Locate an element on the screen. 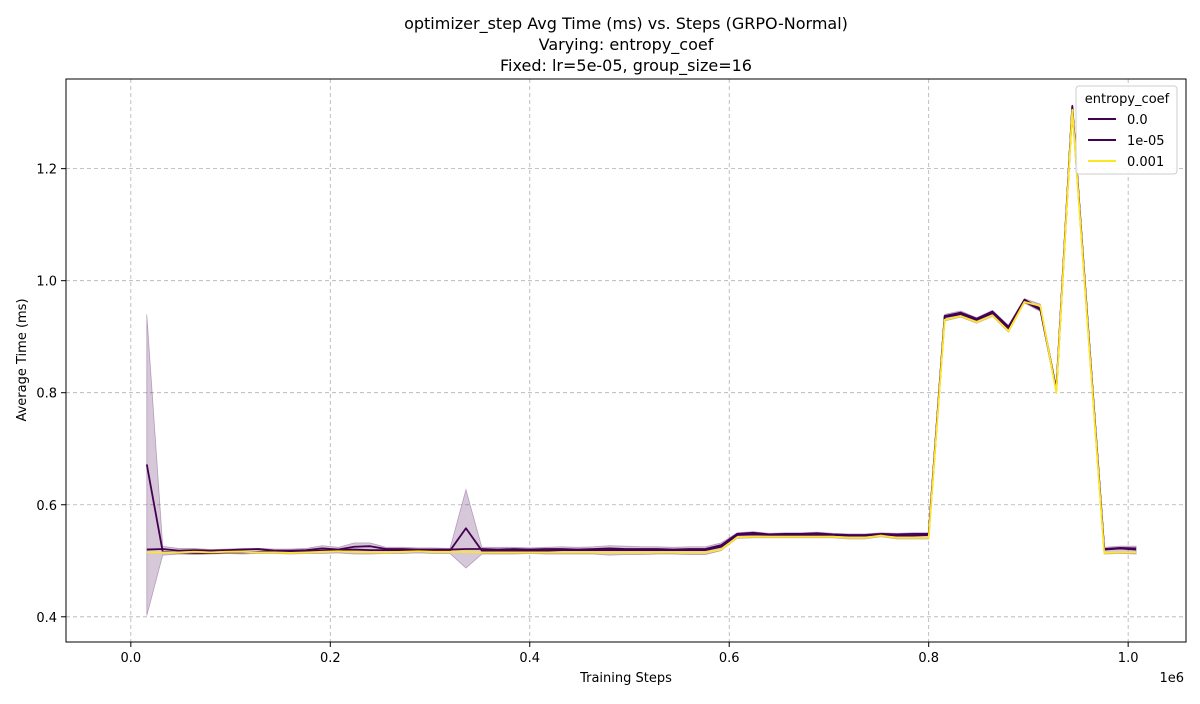 The height and width of the screenshot is (704, 1200). x-tick-label: 0.2 is located at coordinates (330, 658).